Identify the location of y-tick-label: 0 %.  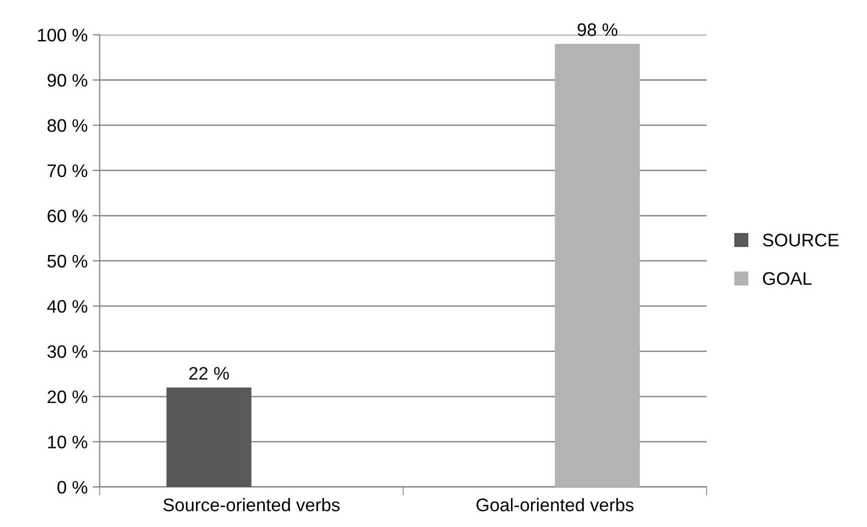
(72, 487).